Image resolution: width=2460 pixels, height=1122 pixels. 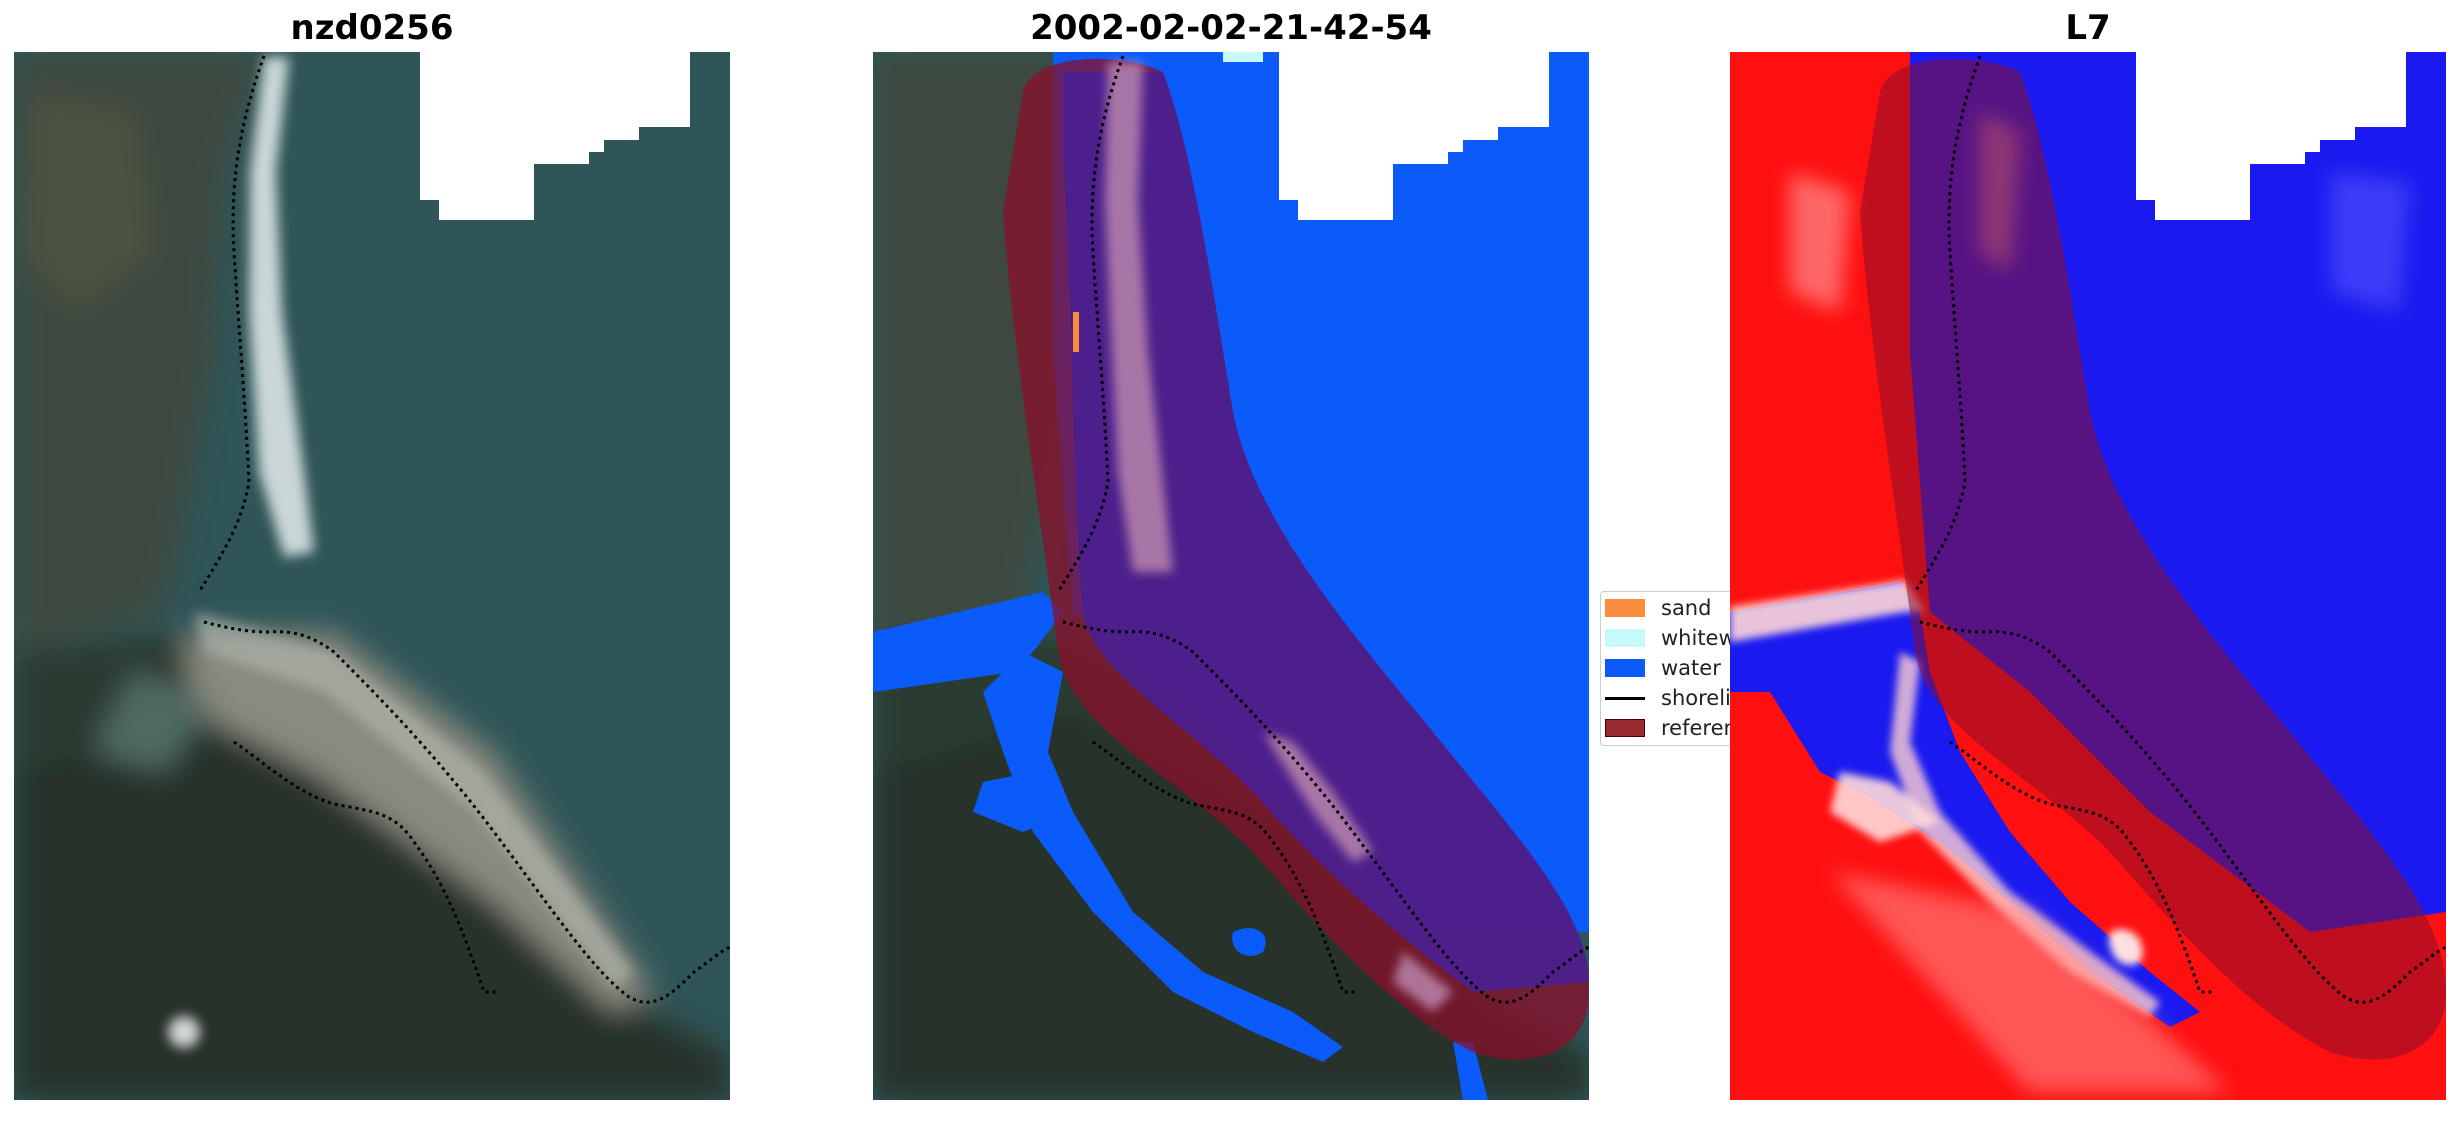 What do you see at coordinates (1231, 28) in the screenshot?
I see `panel-title-classified: 2002-02-02-21-42-54` at bounding box center [1231, 28].